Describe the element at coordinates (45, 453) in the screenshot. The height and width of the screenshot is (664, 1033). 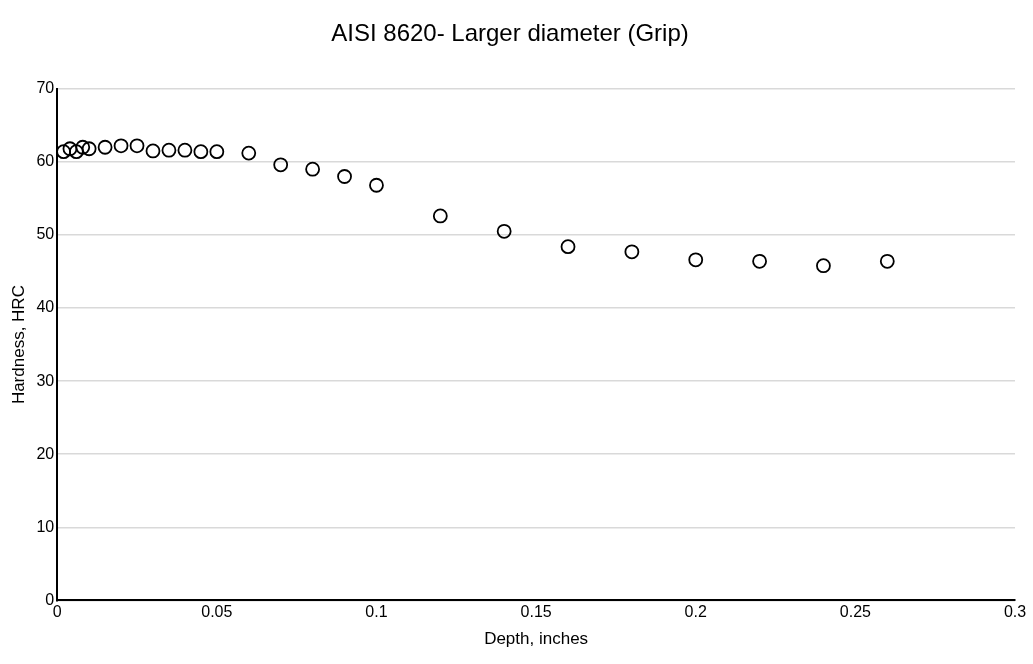
I see `y-tick-label: 20` at that location.